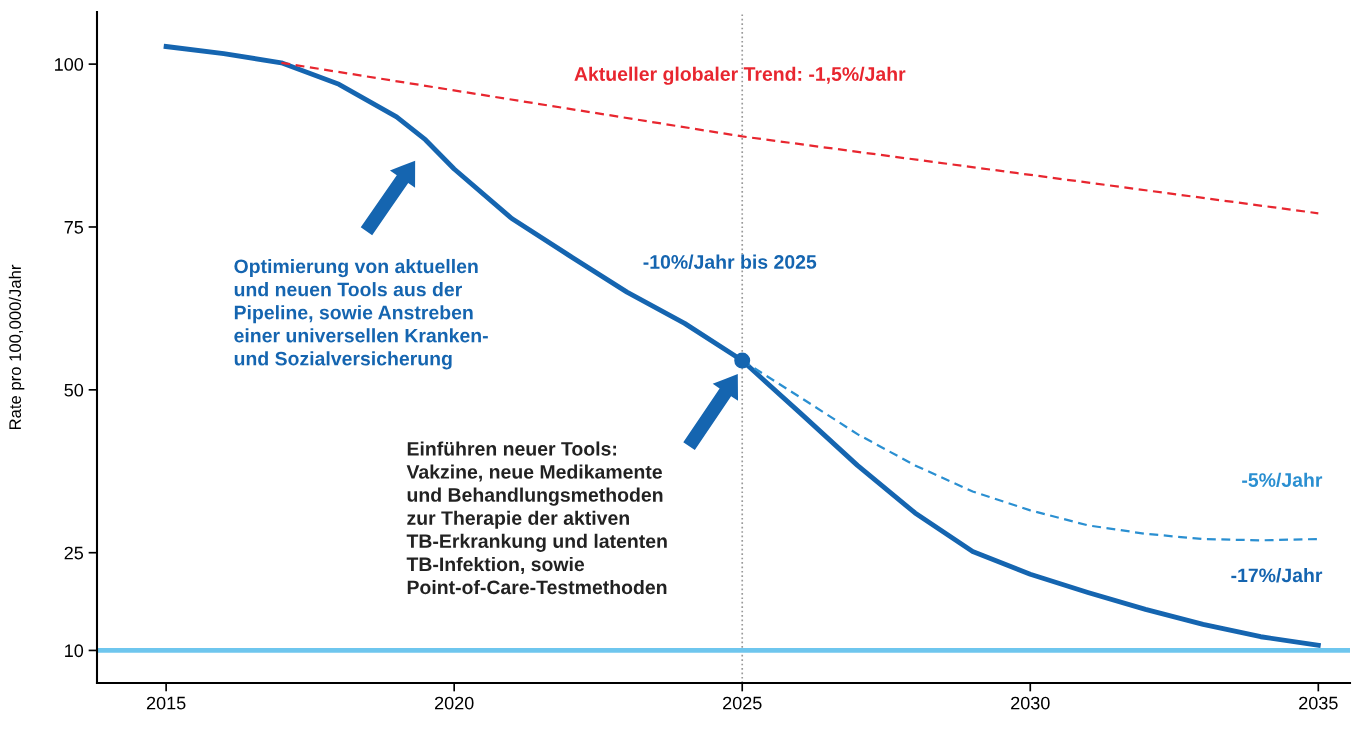 The height and width of the screenshot is (730, 1359). Describe the element at coordinates (454, 703) in the screenshot. I see `x-tick-label: 2020` at that location.